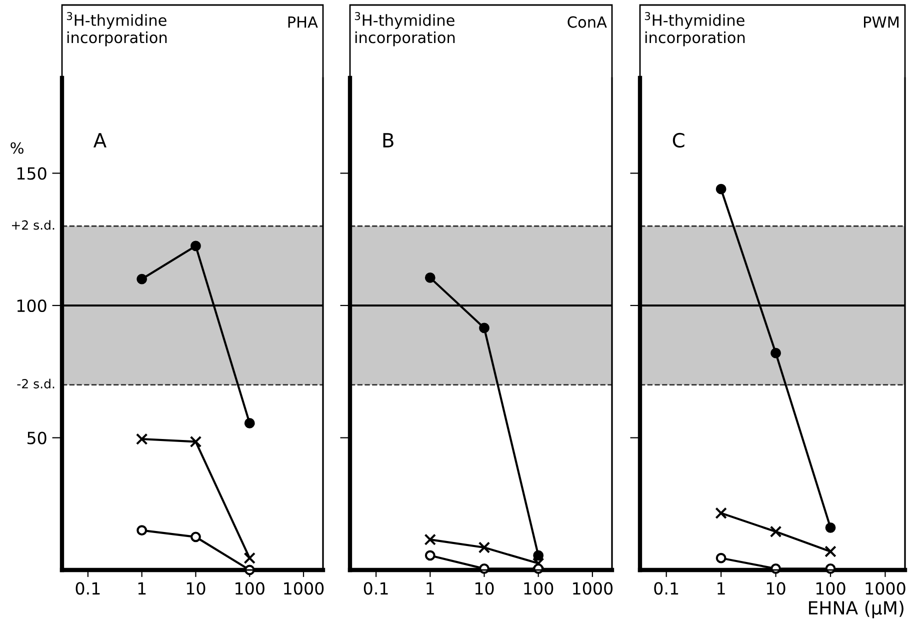 The width and height of the screenshot is (908, 631). Describe the element at coordinates (99, 140) in the screenshot. I see `annotation: A` at that location.